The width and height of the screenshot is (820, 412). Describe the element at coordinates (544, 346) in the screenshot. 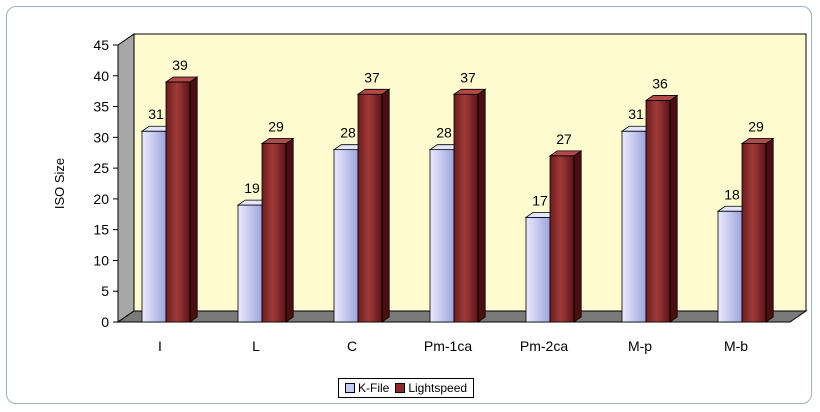

I see `x-tick-label-pm-2ca: Pm-2ca` at that location.